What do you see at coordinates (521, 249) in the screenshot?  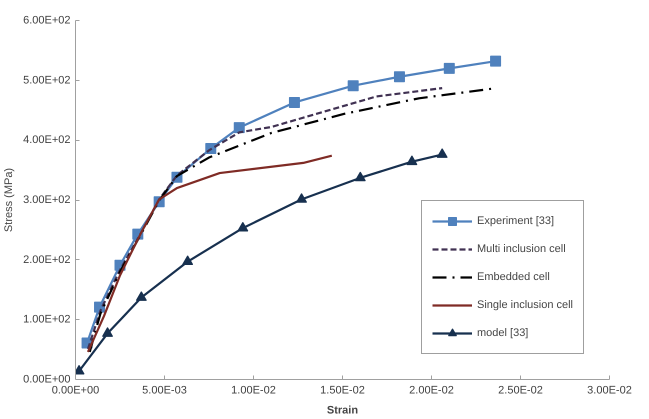 I see `legend-label: Multi inclusion cell` at bounding box center [521, 249].